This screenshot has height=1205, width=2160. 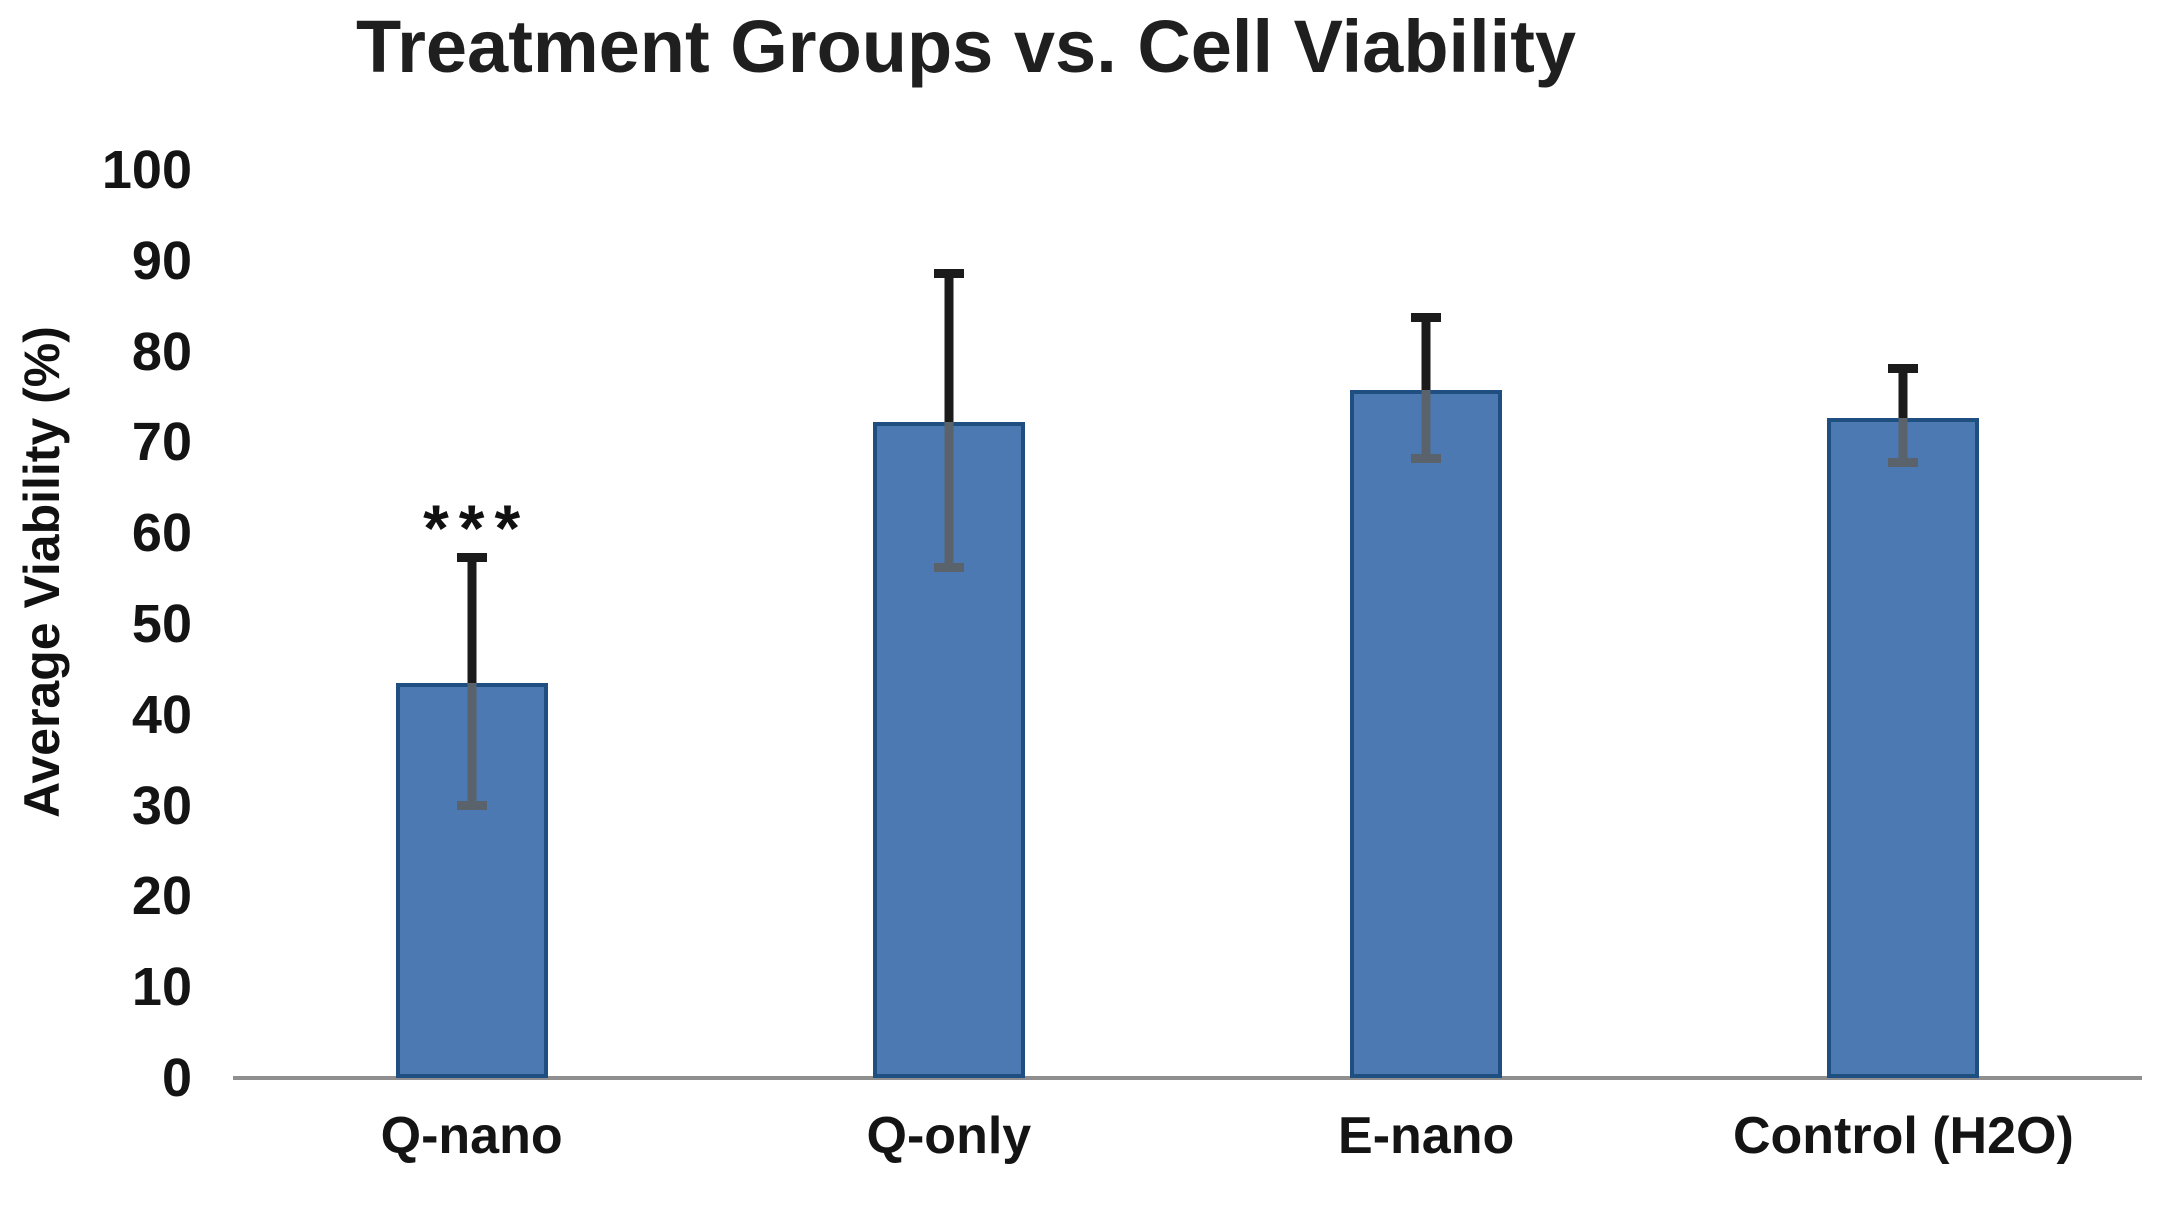 What do you see at coordinates (161, 442) in the screenshot?
I see `y-tick-label: 70` at bounding box center [161, 442].